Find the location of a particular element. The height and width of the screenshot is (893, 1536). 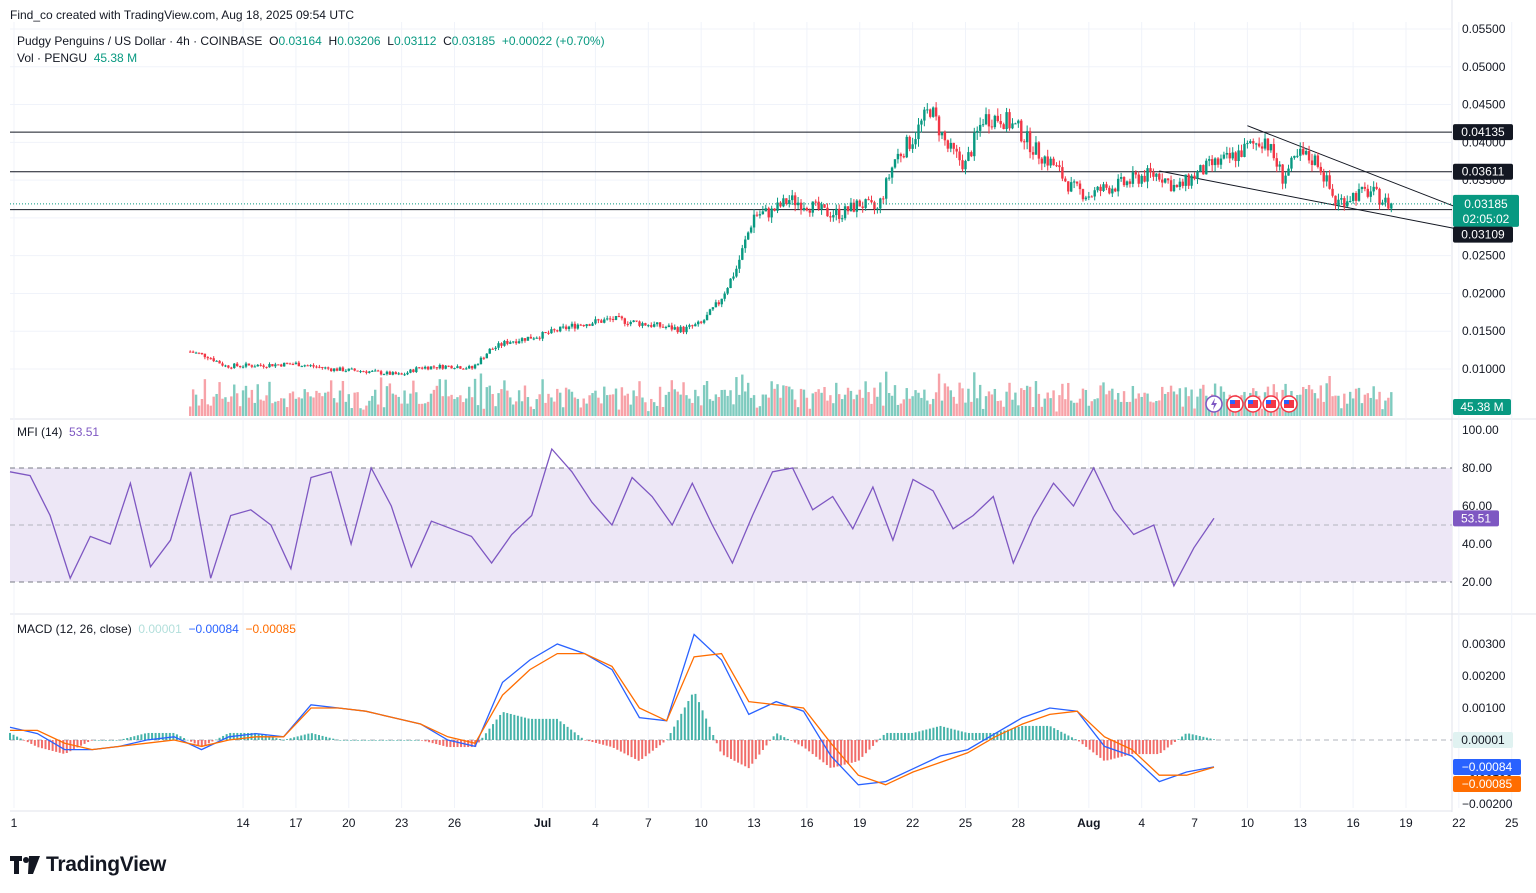

macd-label: MACD (12, 26, close) is located at coordinates (74, 629).